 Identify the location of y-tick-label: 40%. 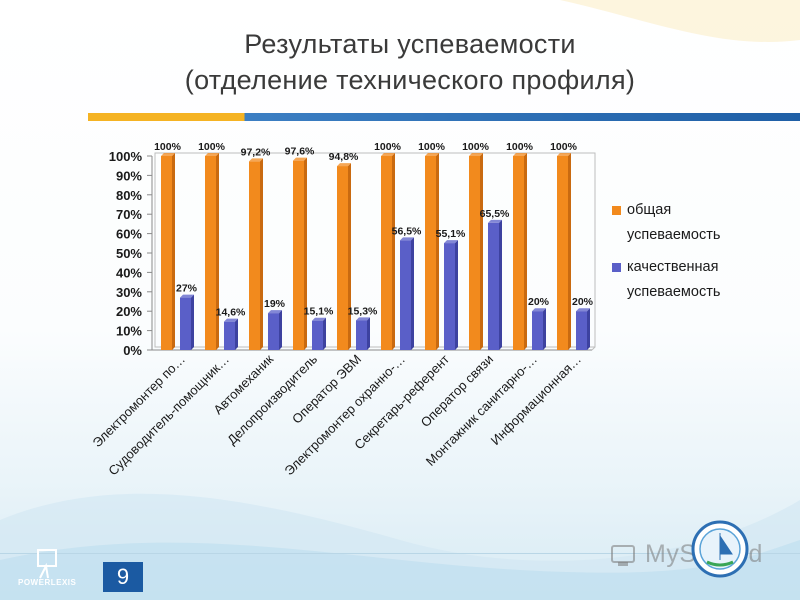
(129, 272).